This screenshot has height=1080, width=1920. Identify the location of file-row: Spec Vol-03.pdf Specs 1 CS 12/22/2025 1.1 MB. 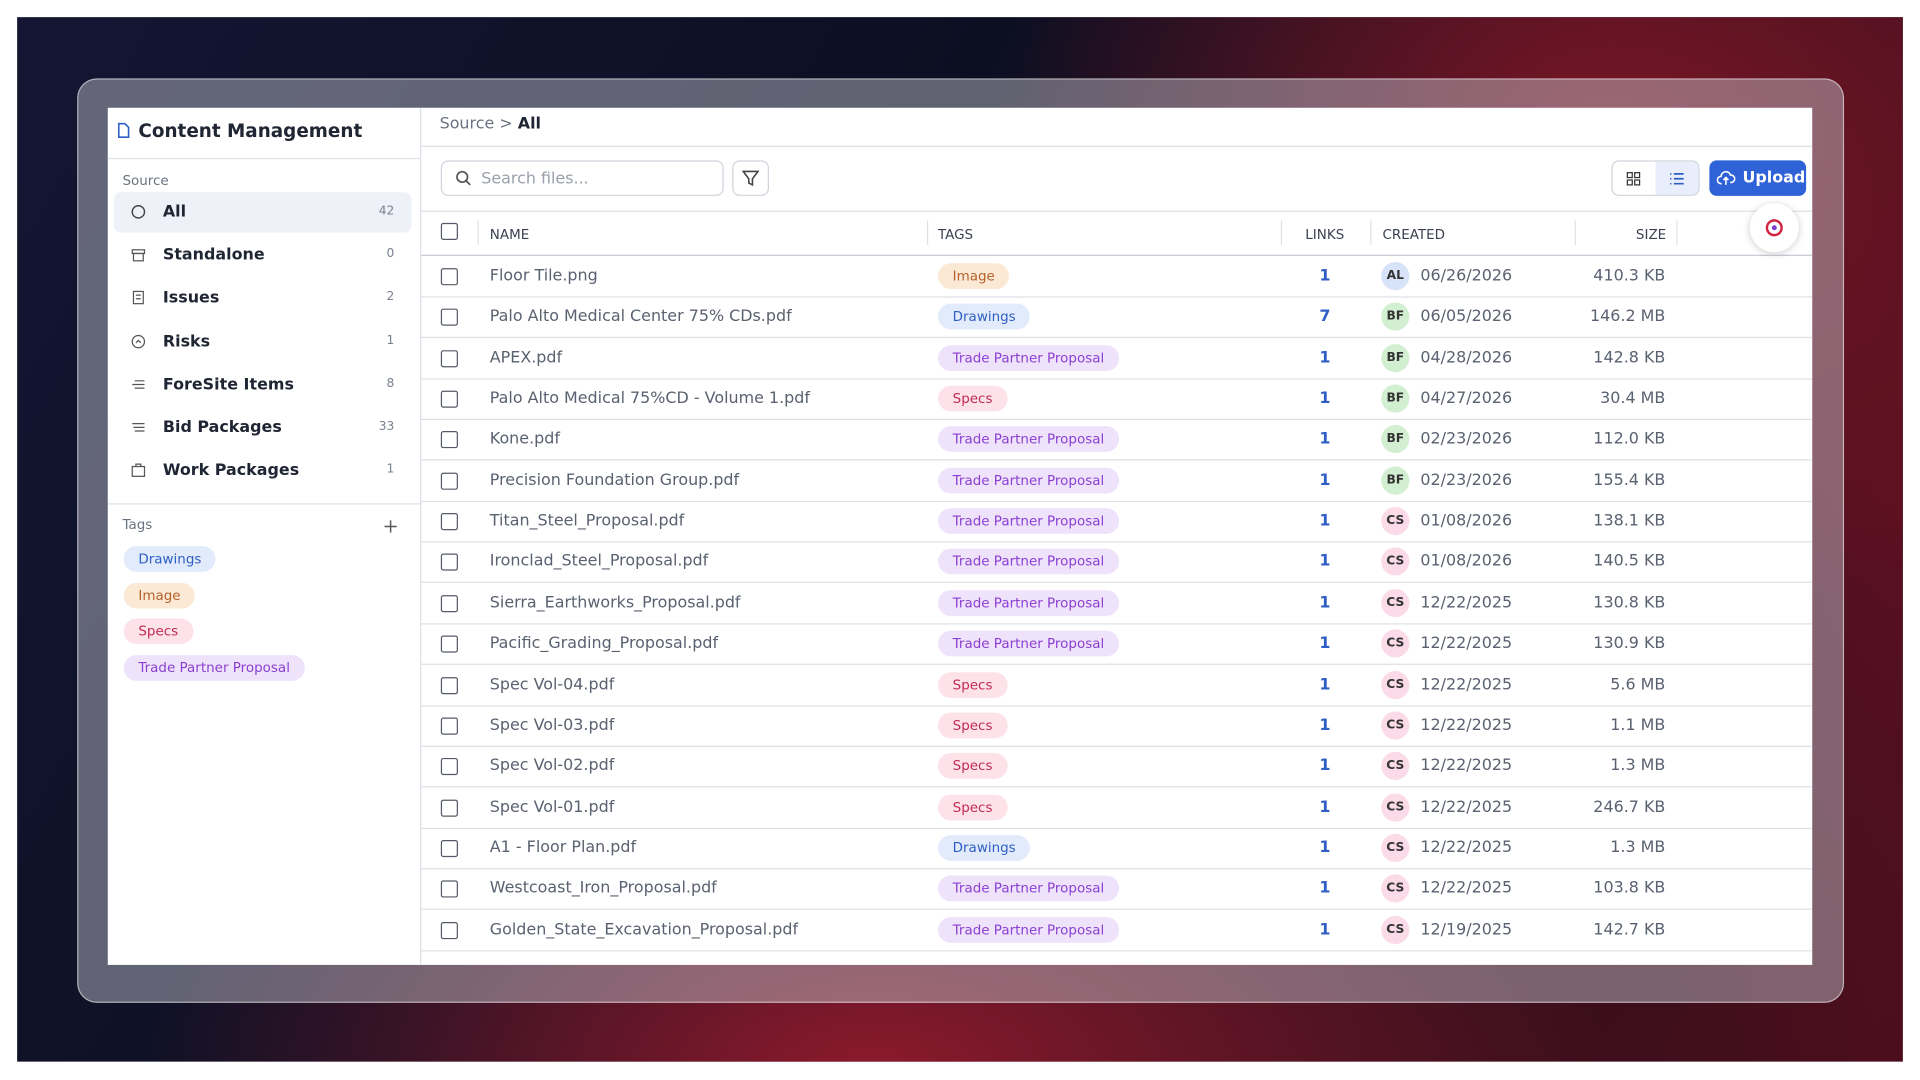
(1117, 726).